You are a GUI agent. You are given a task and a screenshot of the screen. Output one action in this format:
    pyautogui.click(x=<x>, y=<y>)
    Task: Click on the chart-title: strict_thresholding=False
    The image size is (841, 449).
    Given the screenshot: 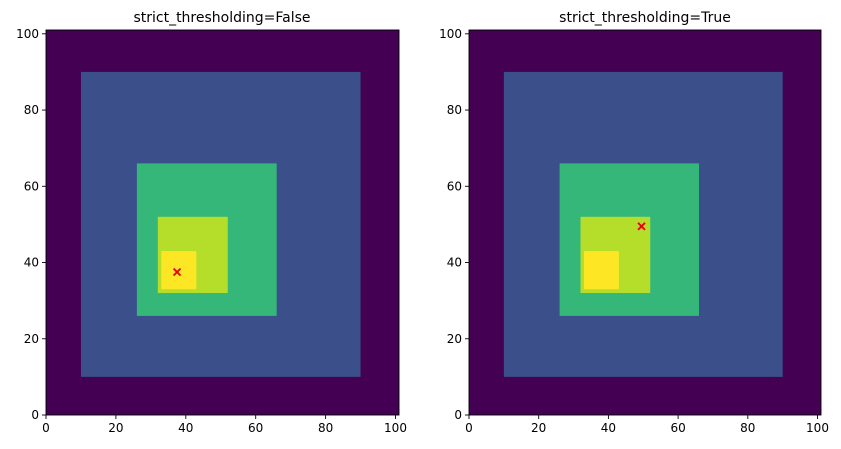 What is the action you would take?
    pyautogui.click(x=221, y=18)
    